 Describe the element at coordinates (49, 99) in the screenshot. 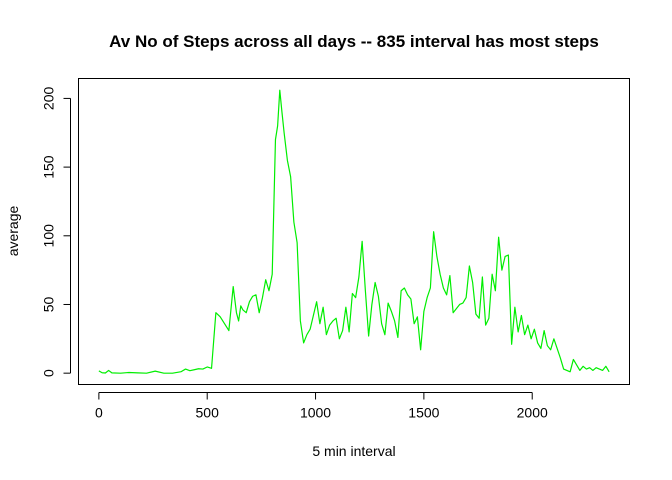

I see `y-tick-label: 200` at that location.